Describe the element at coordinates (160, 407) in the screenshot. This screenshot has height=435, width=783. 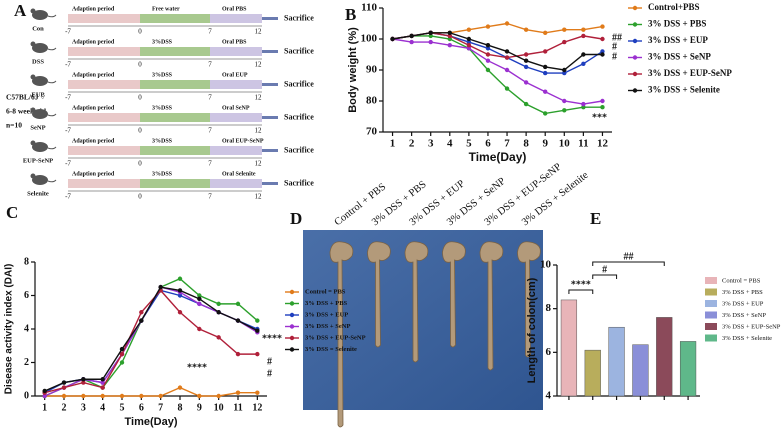
I see `x-tick-label: 7` at that location.